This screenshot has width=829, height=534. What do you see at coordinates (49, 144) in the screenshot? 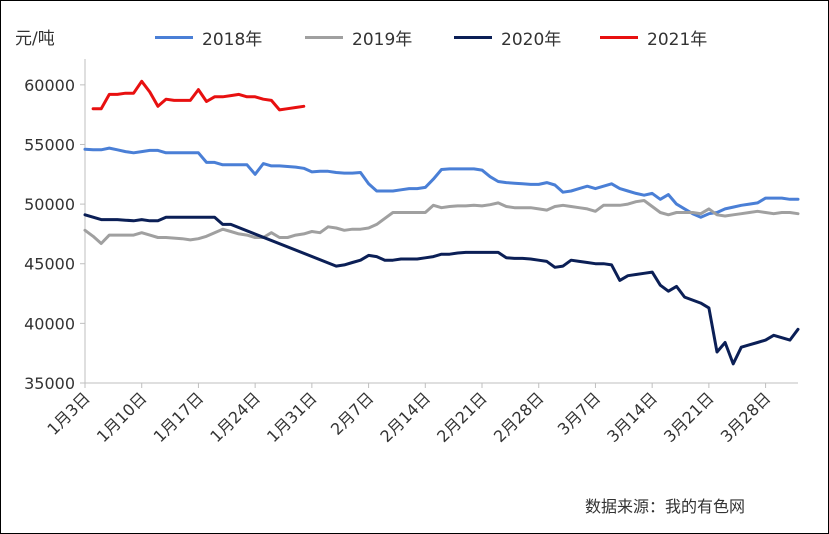
I see `y-tick-label: 55000` at bounding box center [49, 144].